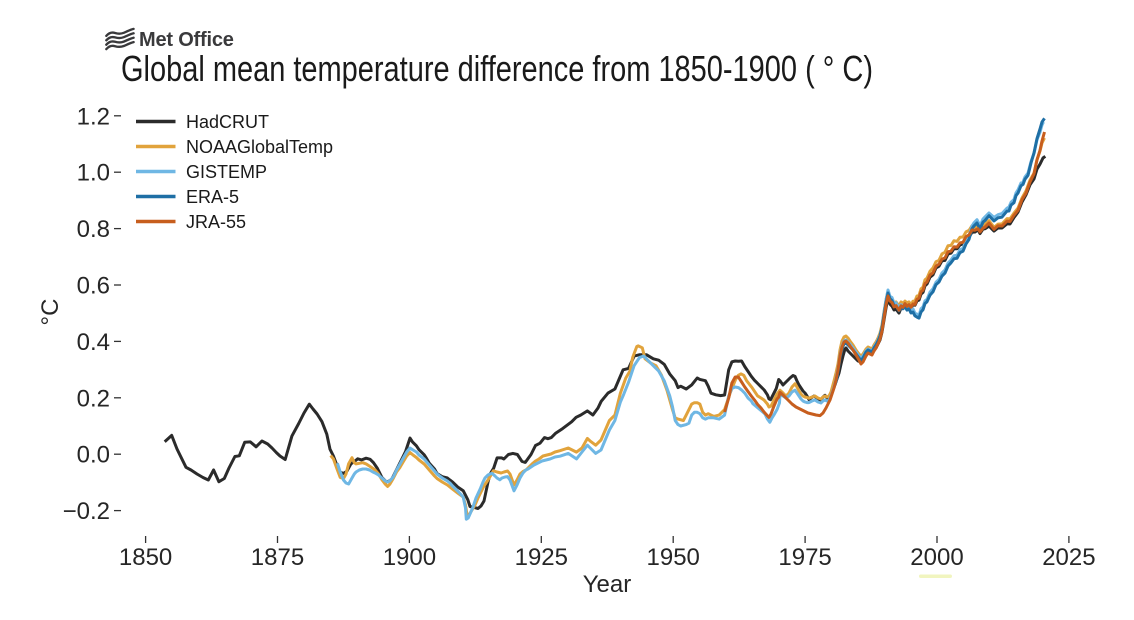 The image size is (1134, 620). Describe the element at coordinates (145, 557) in the screenshot. I see `svg-text: 1850` at that location.